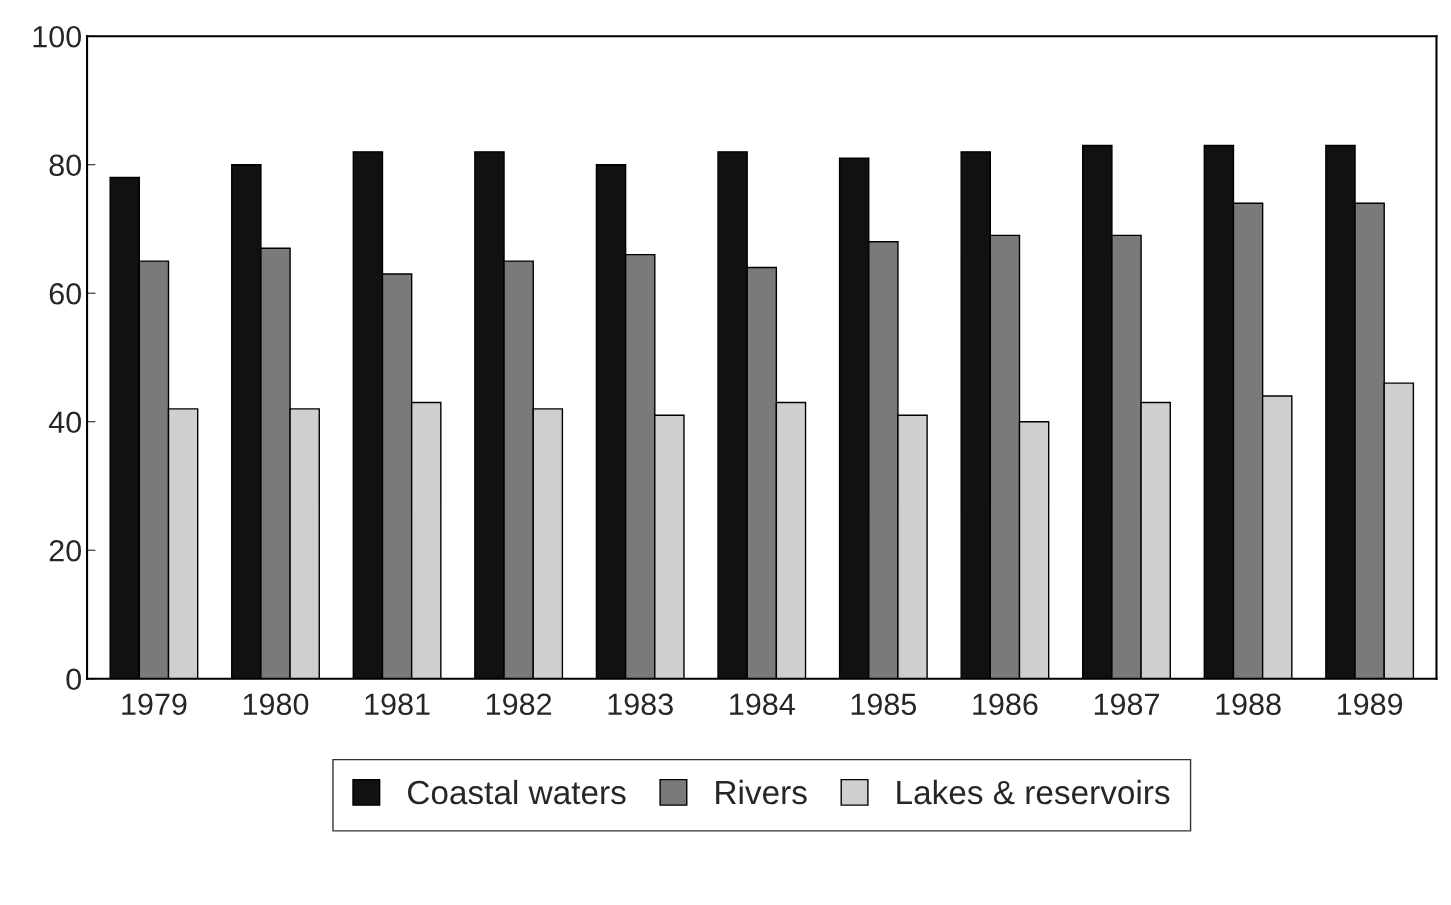 This screenshot has width=1451, height=905. I want to click on x-tick-label: 1982, so click(519, 704).